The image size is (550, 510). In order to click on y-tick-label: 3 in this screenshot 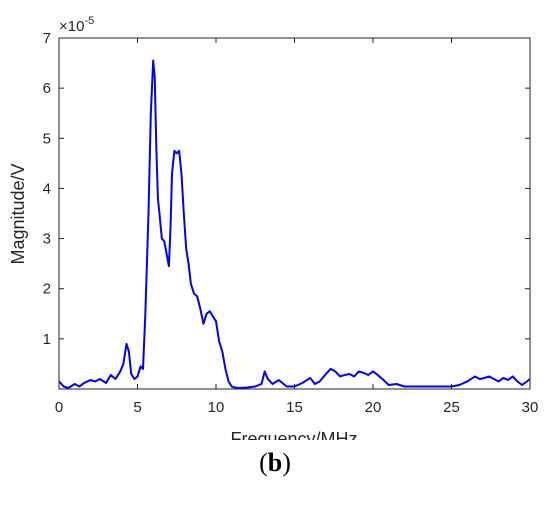, I will do `click(47, 239)`.